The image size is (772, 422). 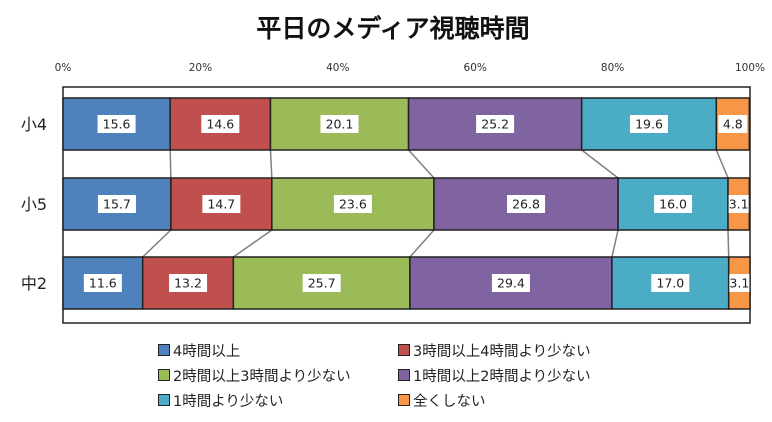 I want to click on data-label: 25.7, so click(x=322, y=283).